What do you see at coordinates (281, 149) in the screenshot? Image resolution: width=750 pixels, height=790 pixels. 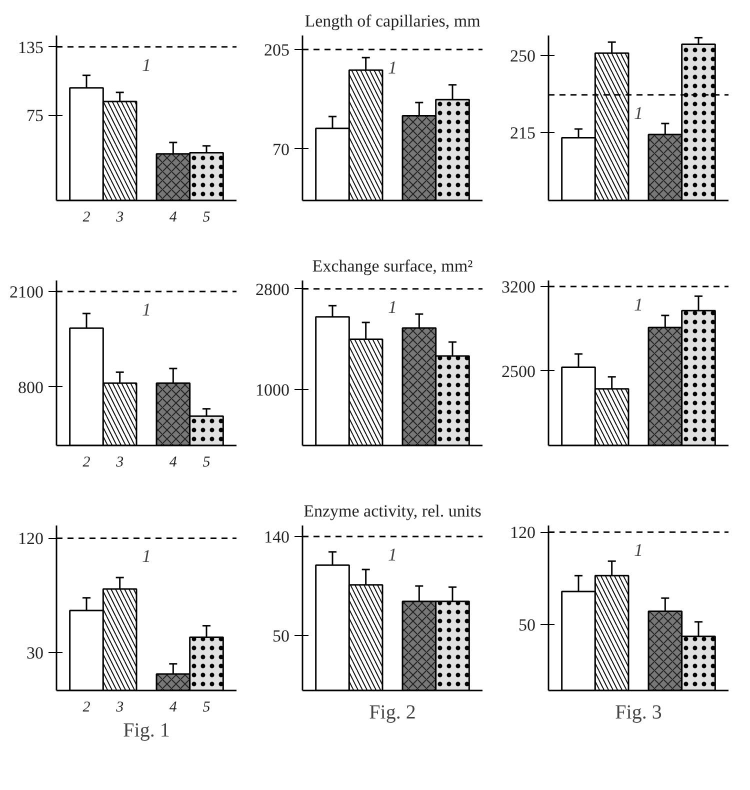 I see `y-tick-label: 70` at bounding box center [281, 149].